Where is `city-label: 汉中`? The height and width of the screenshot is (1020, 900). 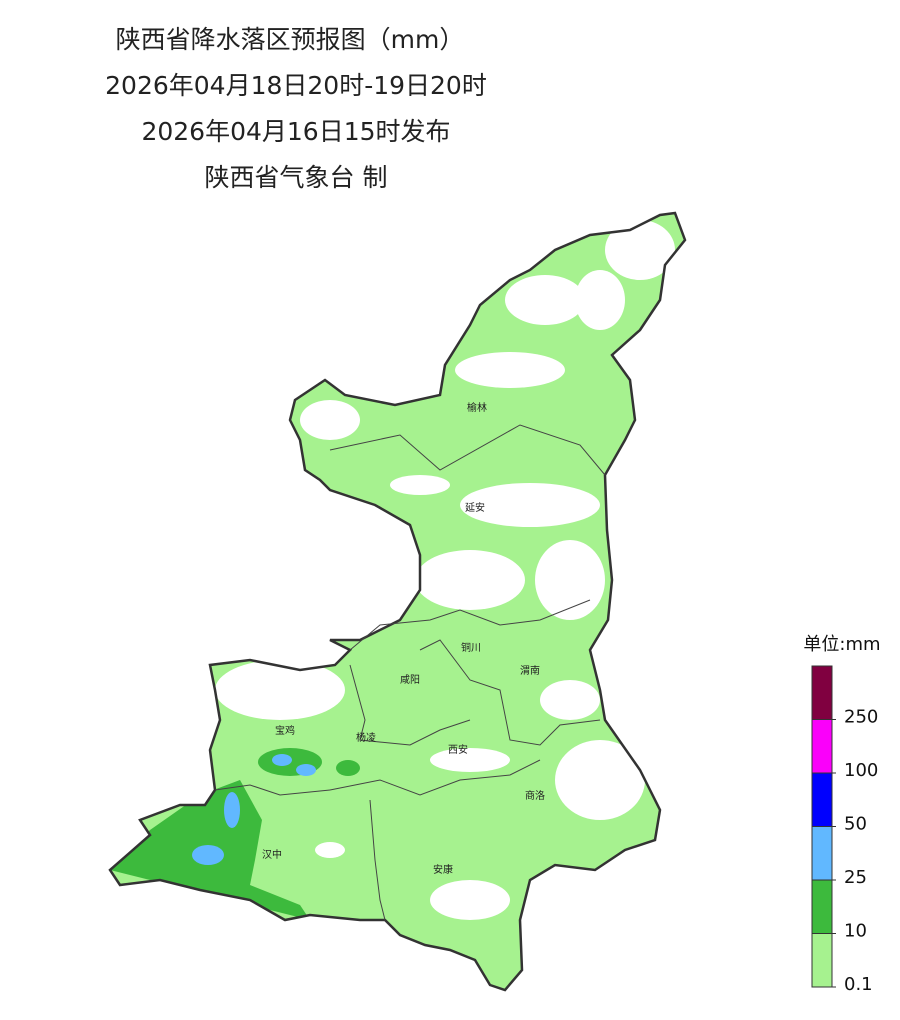 city-label: 汉中 is located at coordinates (272, 854).